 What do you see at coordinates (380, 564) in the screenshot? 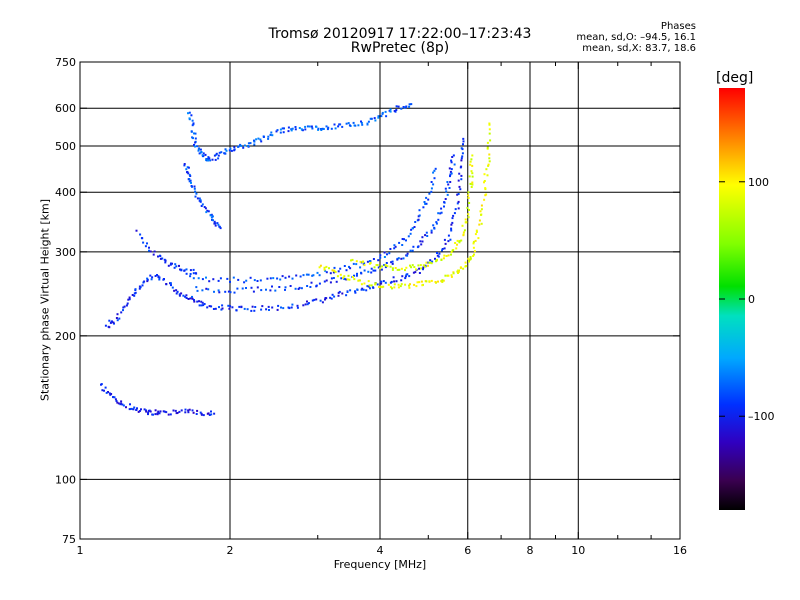
I see `x-axis-label: Frequency [MHz]` at bounding box center [380, 564].